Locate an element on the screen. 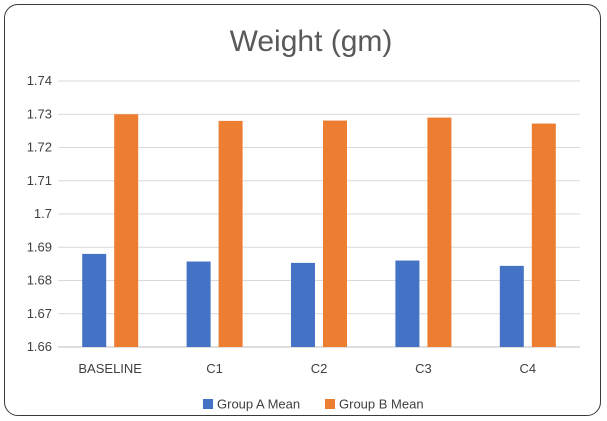 The image size is (607, 421). x-axis-ticks: BASELINE C1 C2 C3 C4 is located at coordinates (307, 368).